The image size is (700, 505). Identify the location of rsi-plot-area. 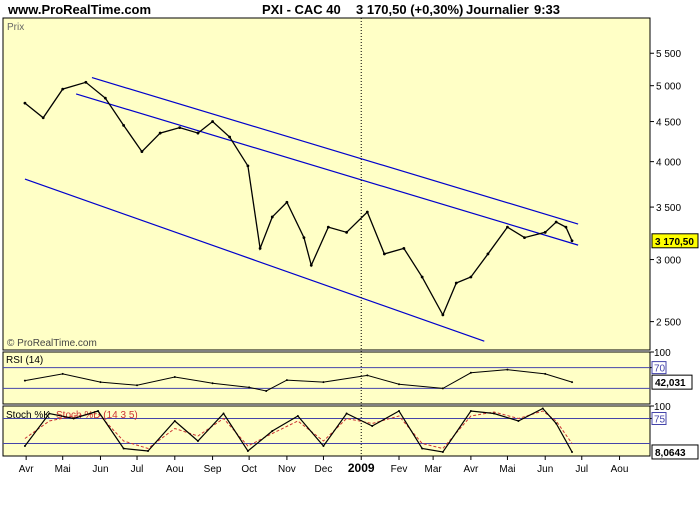
(326, 378).